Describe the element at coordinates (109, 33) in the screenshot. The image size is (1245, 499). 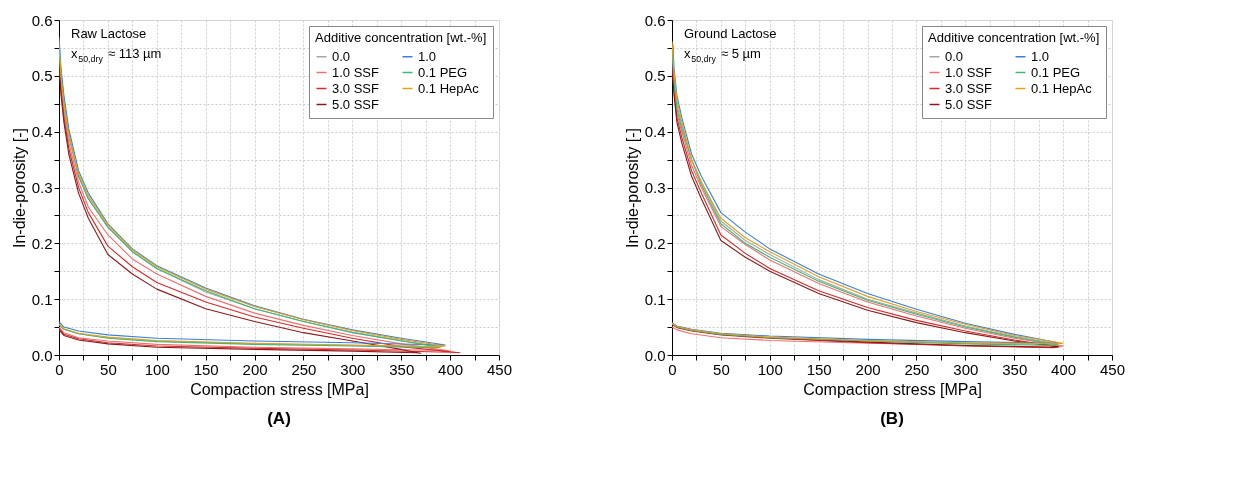
I see `annotation: Raw Lactose` at that location.